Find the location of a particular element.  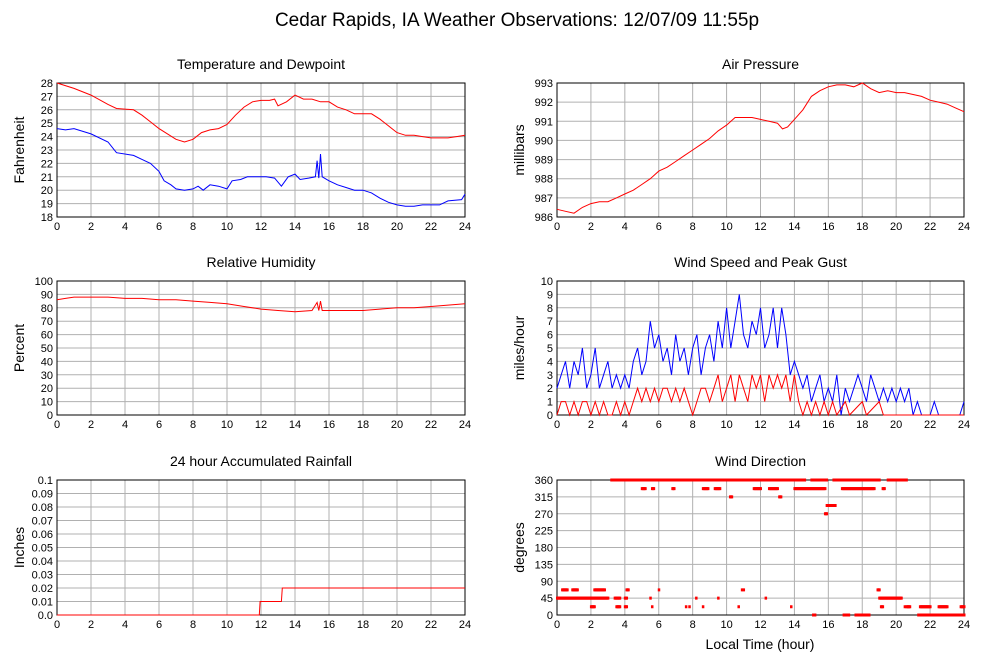

y-tick-label: 0.09 is located at coordinates (42, 495).